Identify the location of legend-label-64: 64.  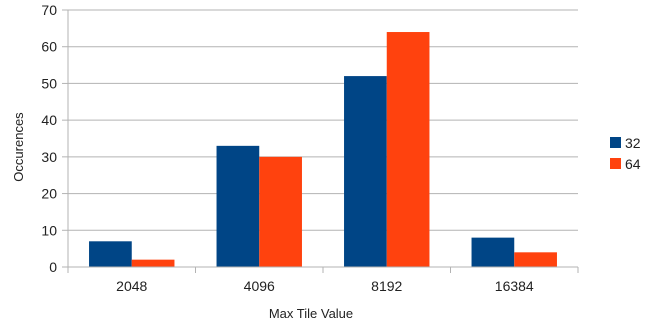
(633, 164).